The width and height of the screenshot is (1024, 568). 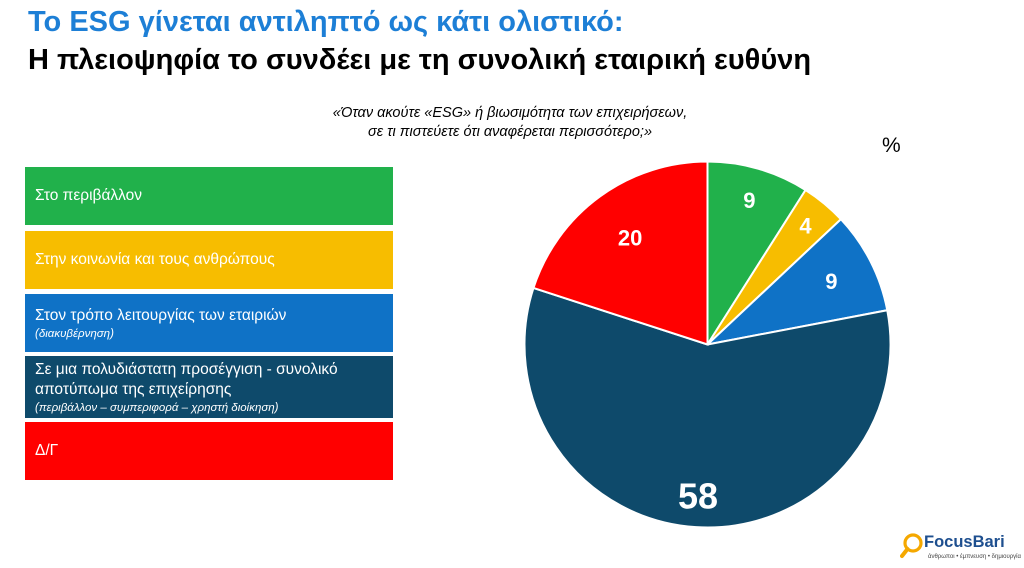 What do you see at coordinates (89, 195) in the screenshot?
I see `legend-label: Στο περιβάλλον` at bounding box center [89, 195].